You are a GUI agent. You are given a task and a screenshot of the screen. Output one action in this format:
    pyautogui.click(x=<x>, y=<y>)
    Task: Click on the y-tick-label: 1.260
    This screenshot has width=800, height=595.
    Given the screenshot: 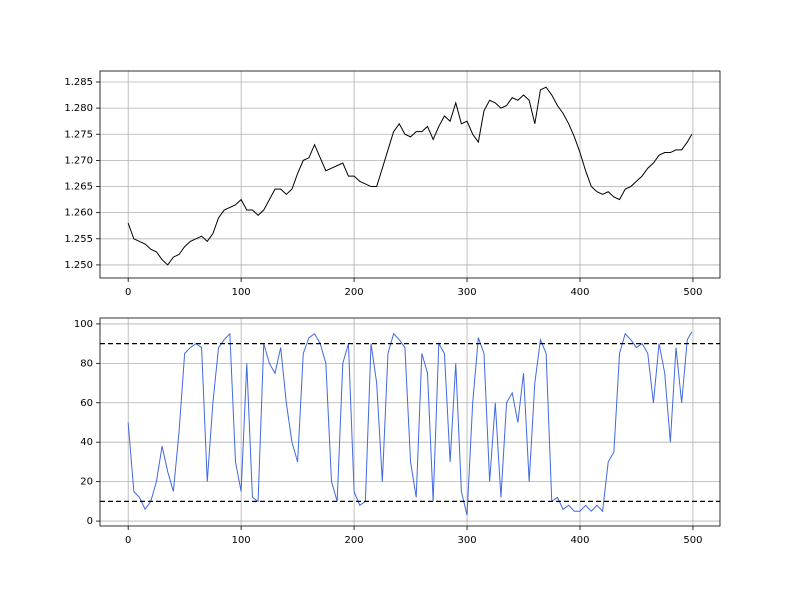 What is the action you would take?
    pyautogui.click(x=78, y=213)
    